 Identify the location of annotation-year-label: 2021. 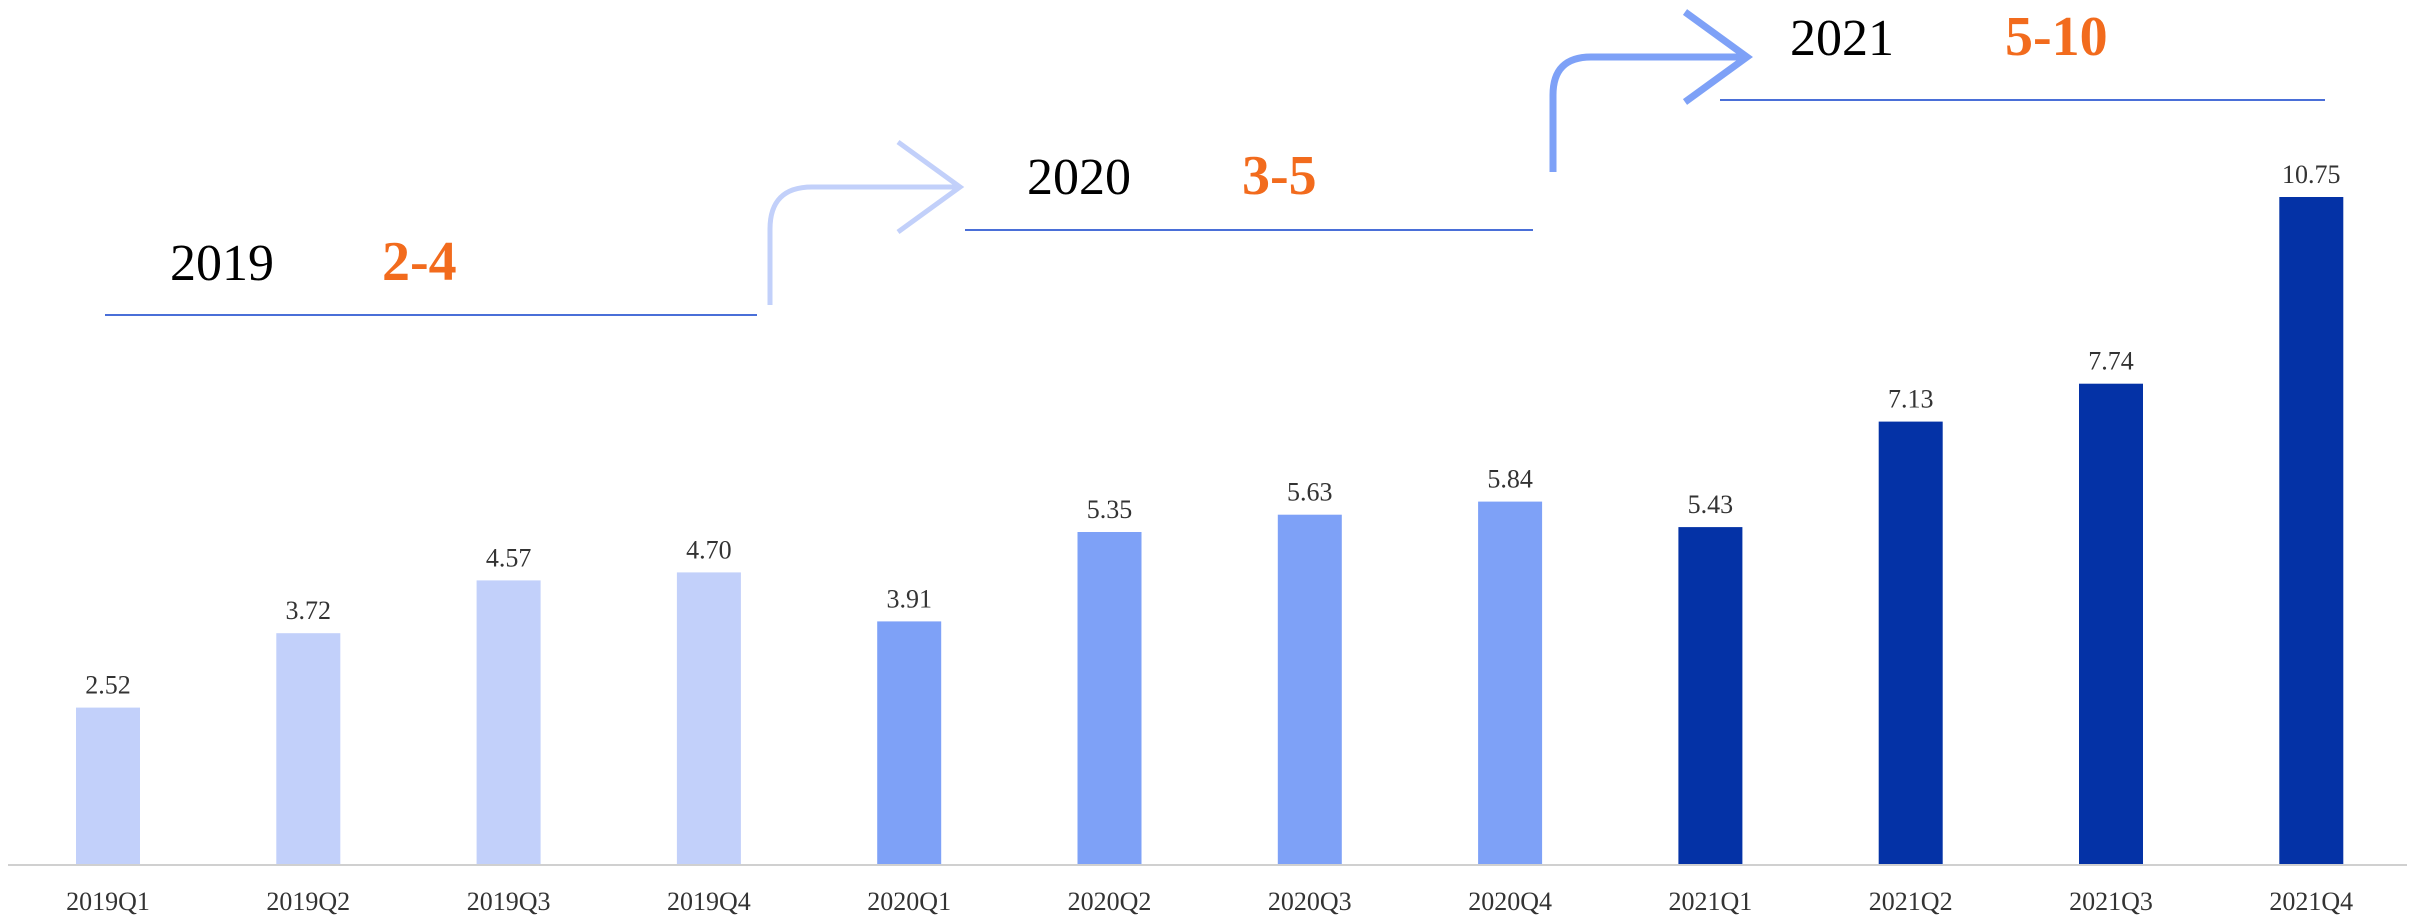
(1842, 38).